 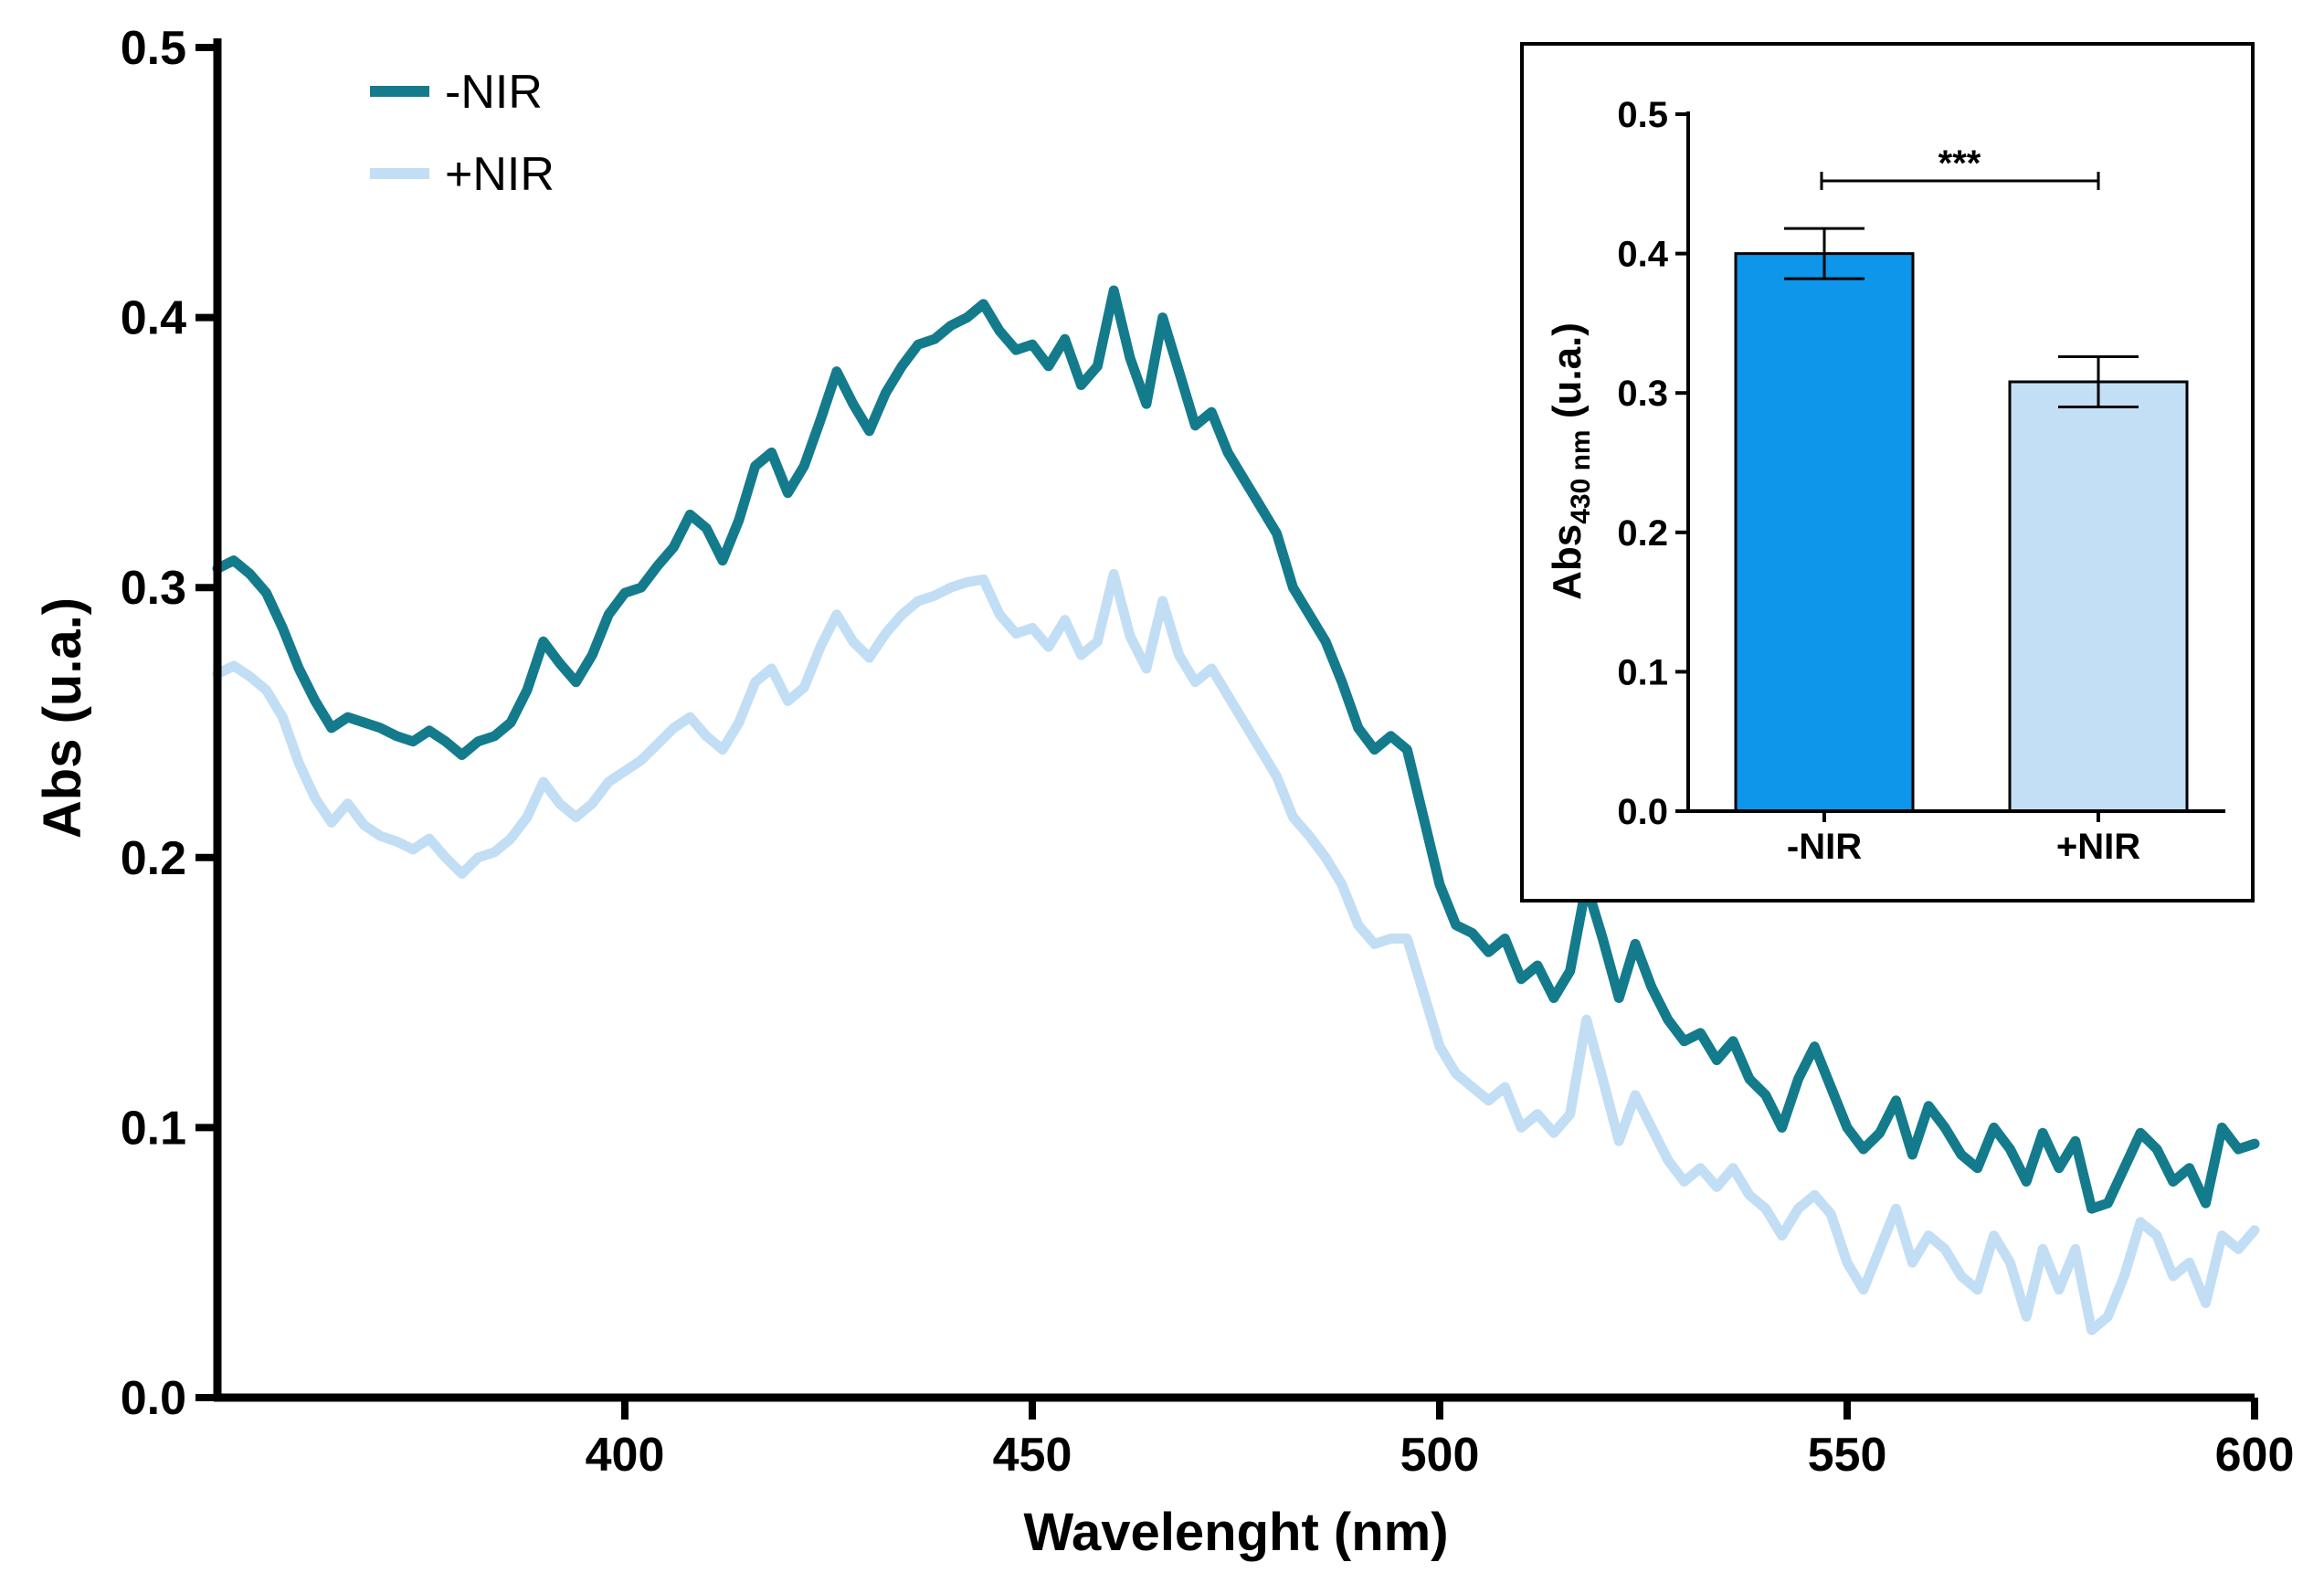 What do you see at coordinates (1642, 255) in the screenshot?
I see `inset-y-tick-label: 0.4` at bounding box center [1642, 255].